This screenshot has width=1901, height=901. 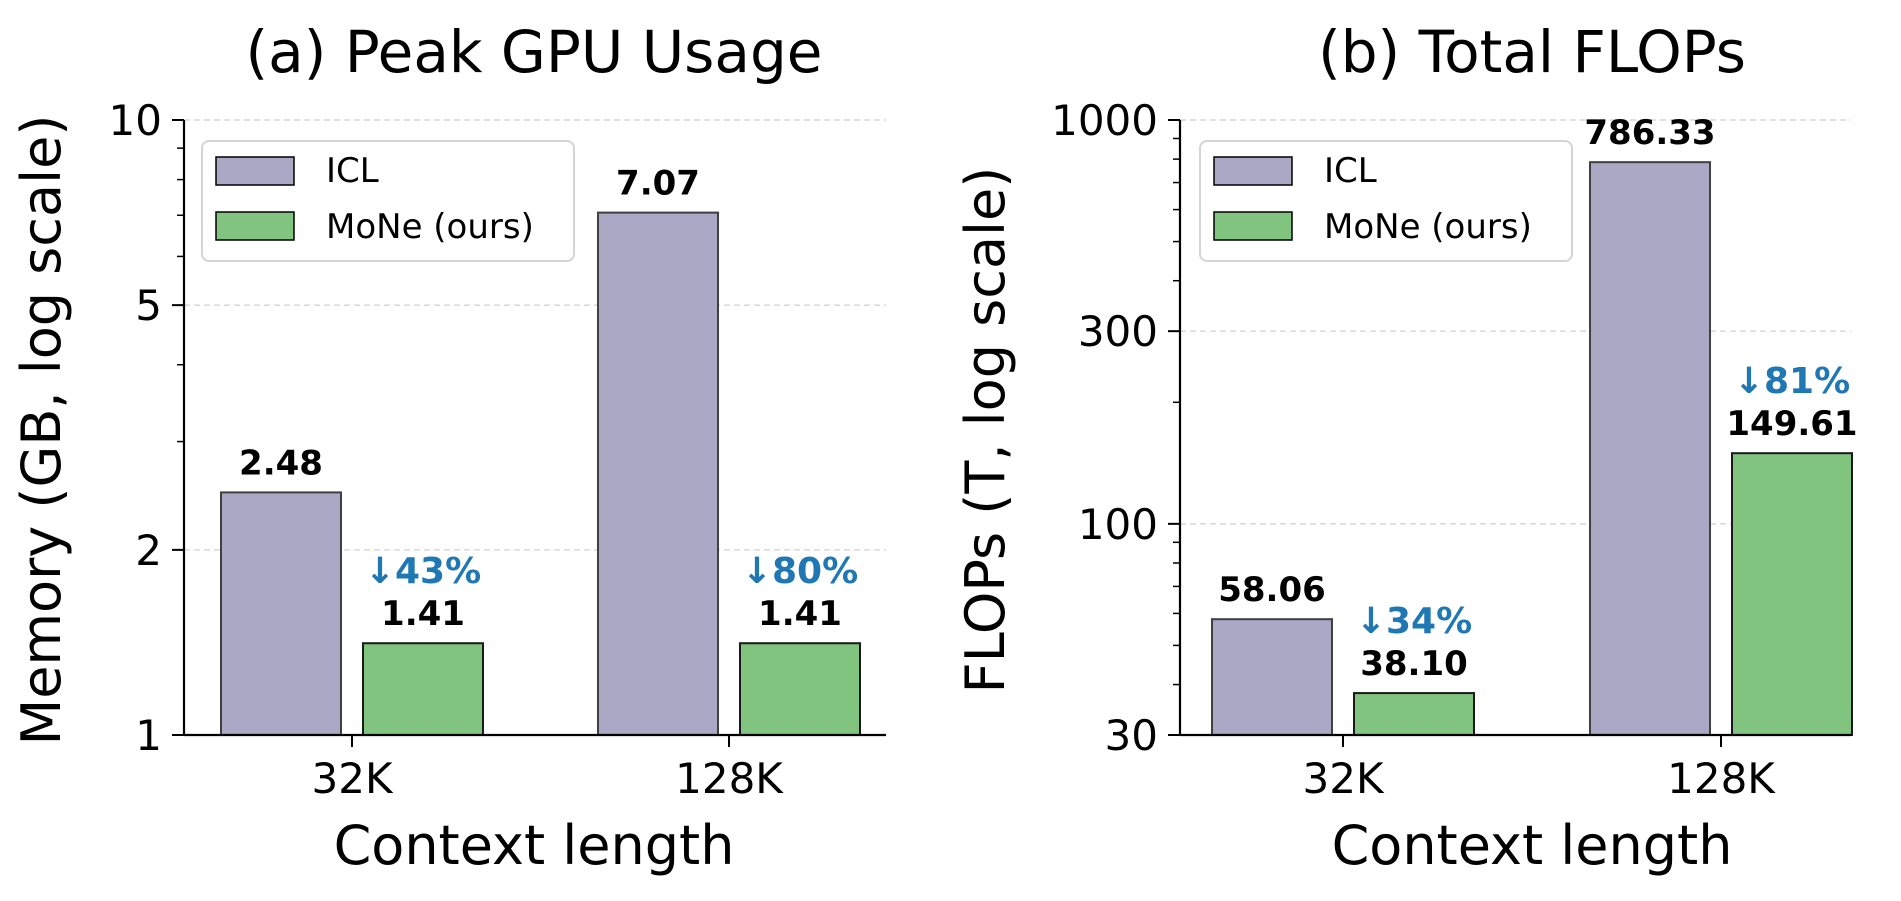 I want to click on reduction-label: ↓34%, so click(x=1414, y=621).